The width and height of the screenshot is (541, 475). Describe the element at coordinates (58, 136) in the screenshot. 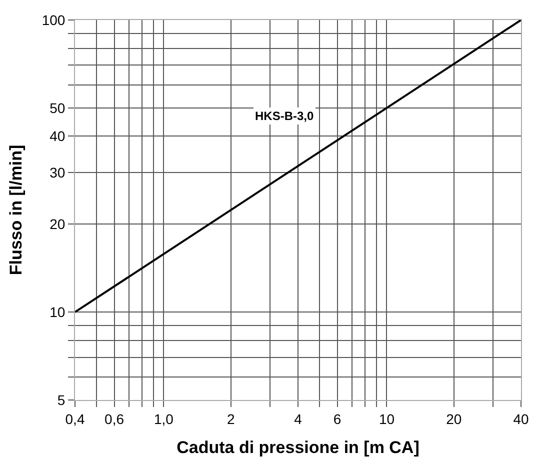

I see `y-tick-label: 40` at that location.